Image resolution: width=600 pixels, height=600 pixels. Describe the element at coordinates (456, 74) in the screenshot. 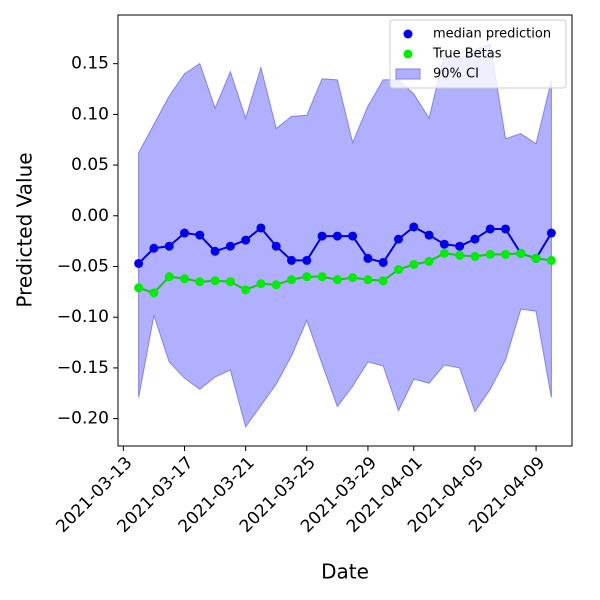

I see `legend-label: 90% CI` at that location.